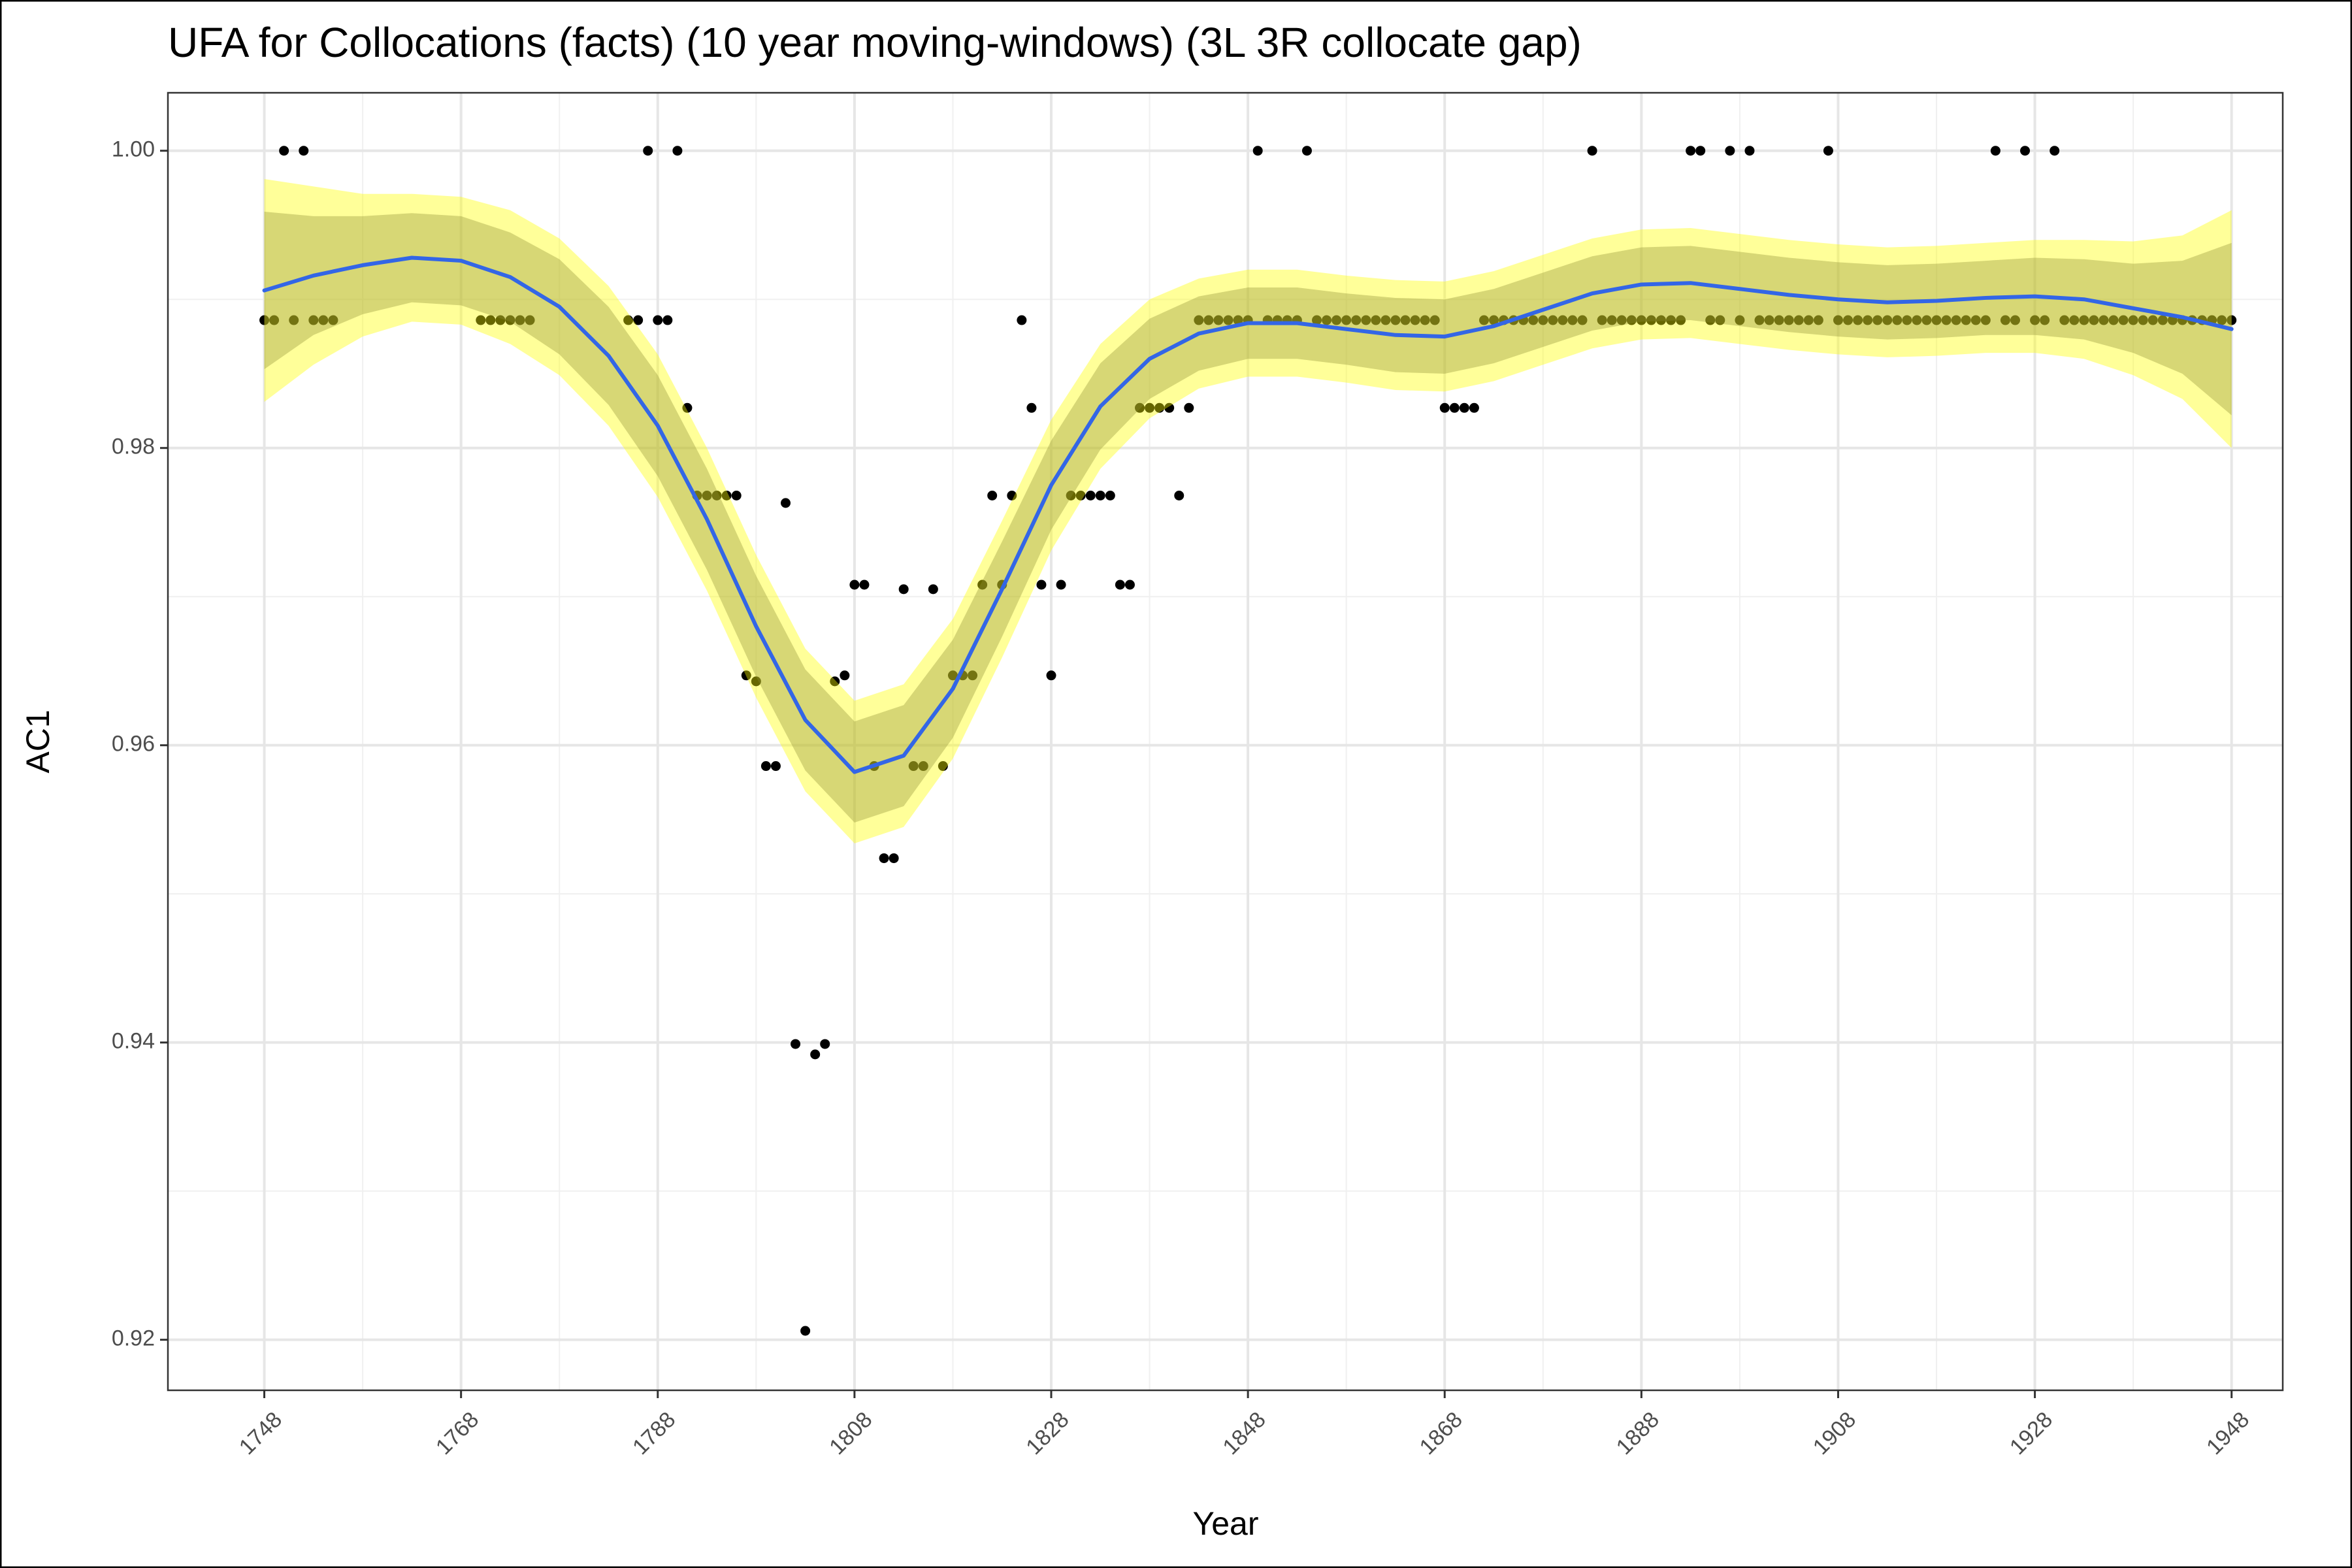 This screenshot has height=1568, width=2352. What do you see at coordinates (1225, 1523) in the screenshot?
I see `x-axis-title: Year` at bounding box center [1225, 1523].